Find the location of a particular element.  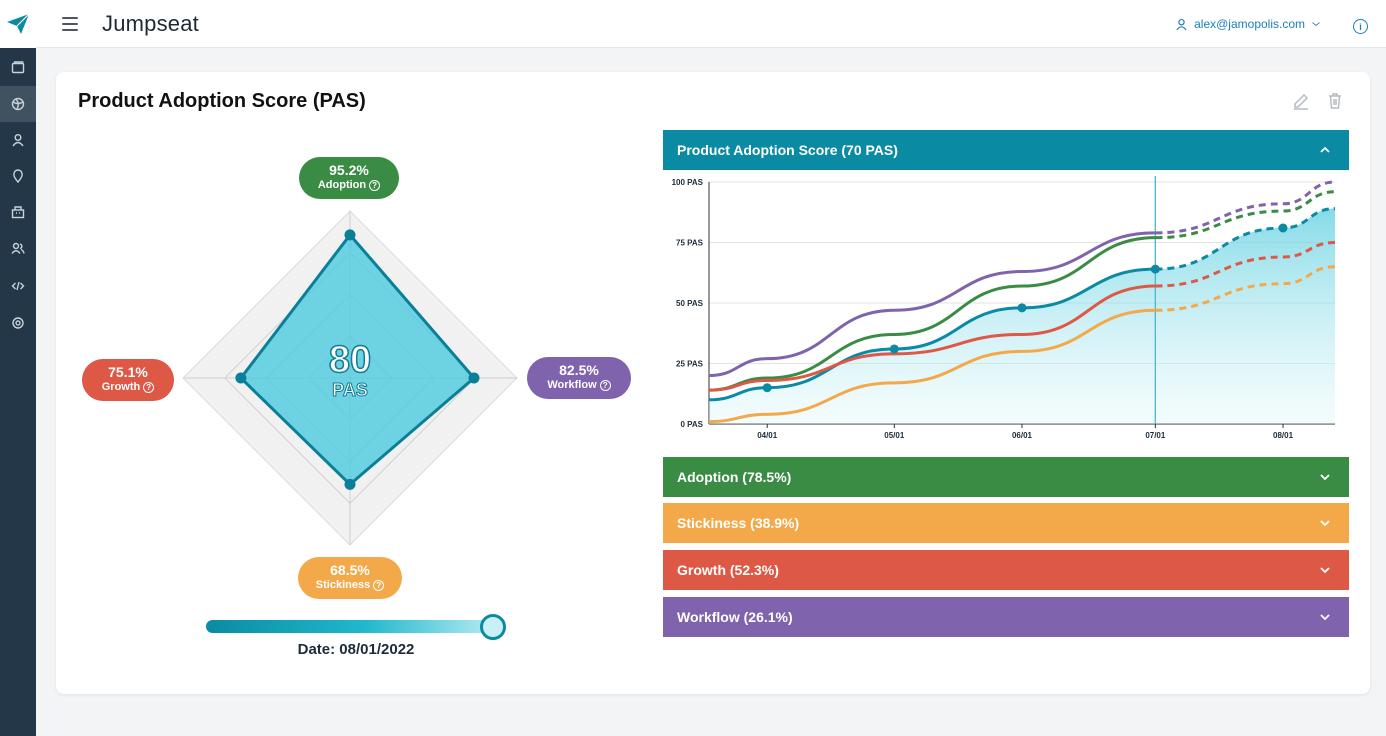

paper-plane-icon is located at coordinates (18, 23).